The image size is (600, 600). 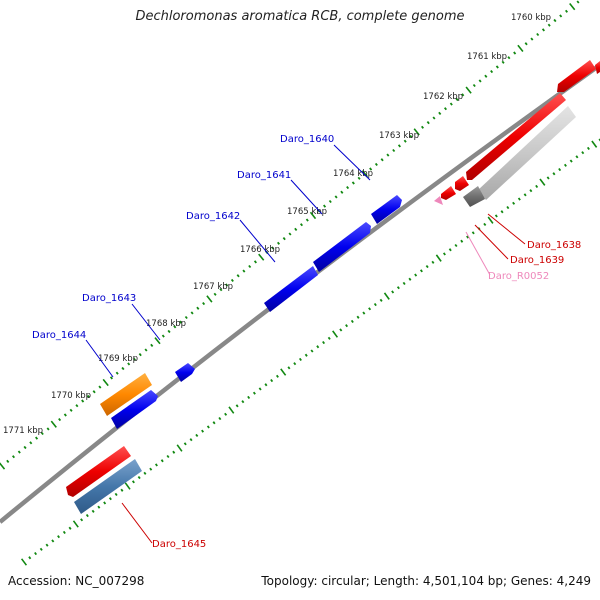 What do you see at coordinates (76, 581) in the screenshot?
I see `accession-text: Accession: NC_007298` at bounding box center [76, 581].